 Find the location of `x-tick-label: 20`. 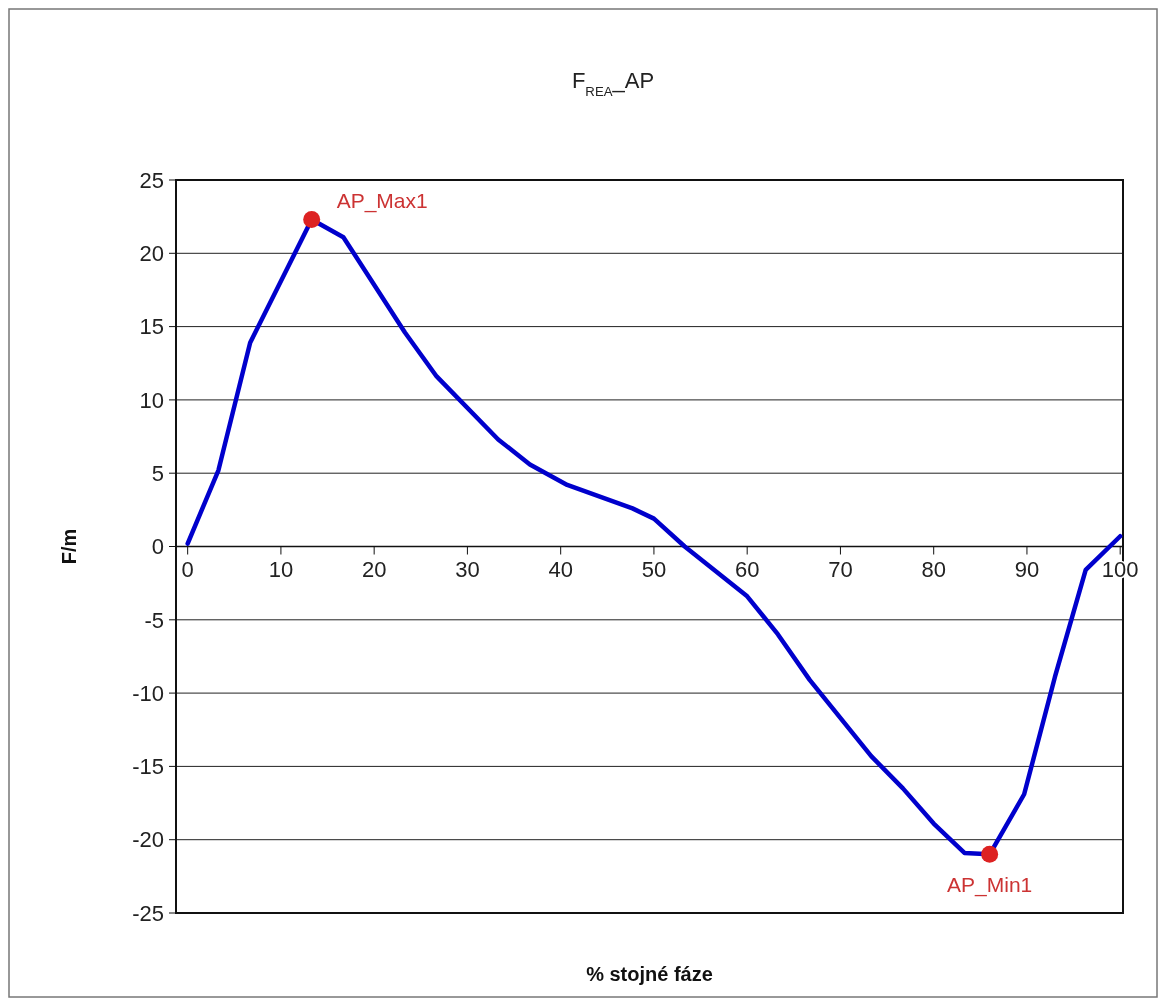

x-tick-label: 20 is located at coordinates (374, 569).